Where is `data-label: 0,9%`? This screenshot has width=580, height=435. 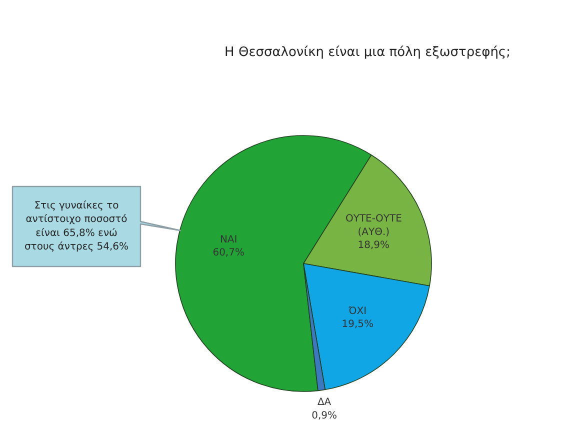
data-label: 0,9% is located at coordinates (324, 416).